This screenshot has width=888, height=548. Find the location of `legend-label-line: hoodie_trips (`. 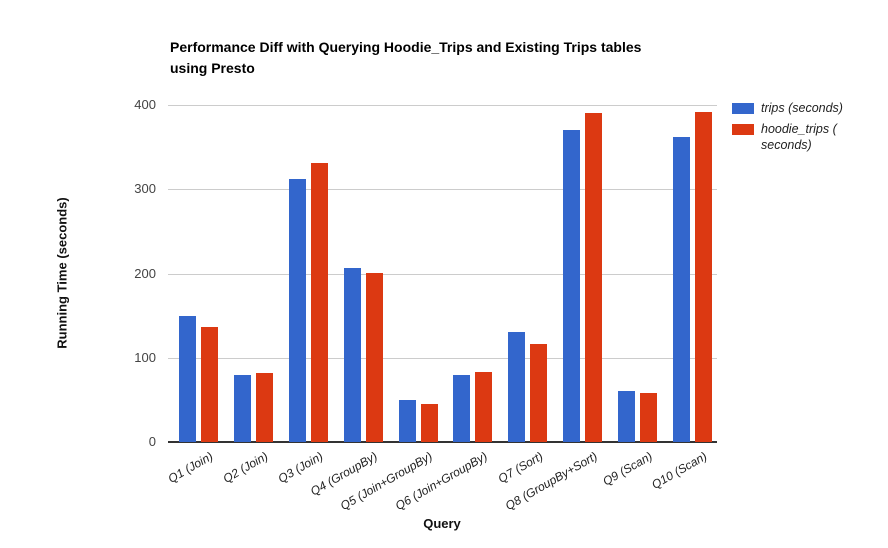

legend-label-line: hoodie_trips ( is located at coordinates (799, 129).